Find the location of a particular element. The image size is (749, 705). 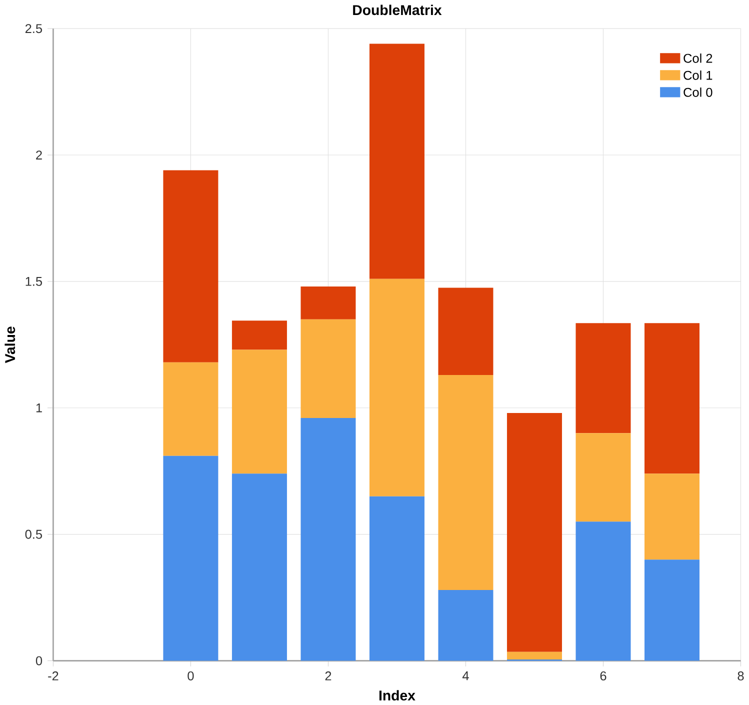

x-tick-label: 2 is located at coordinates (328, 675).